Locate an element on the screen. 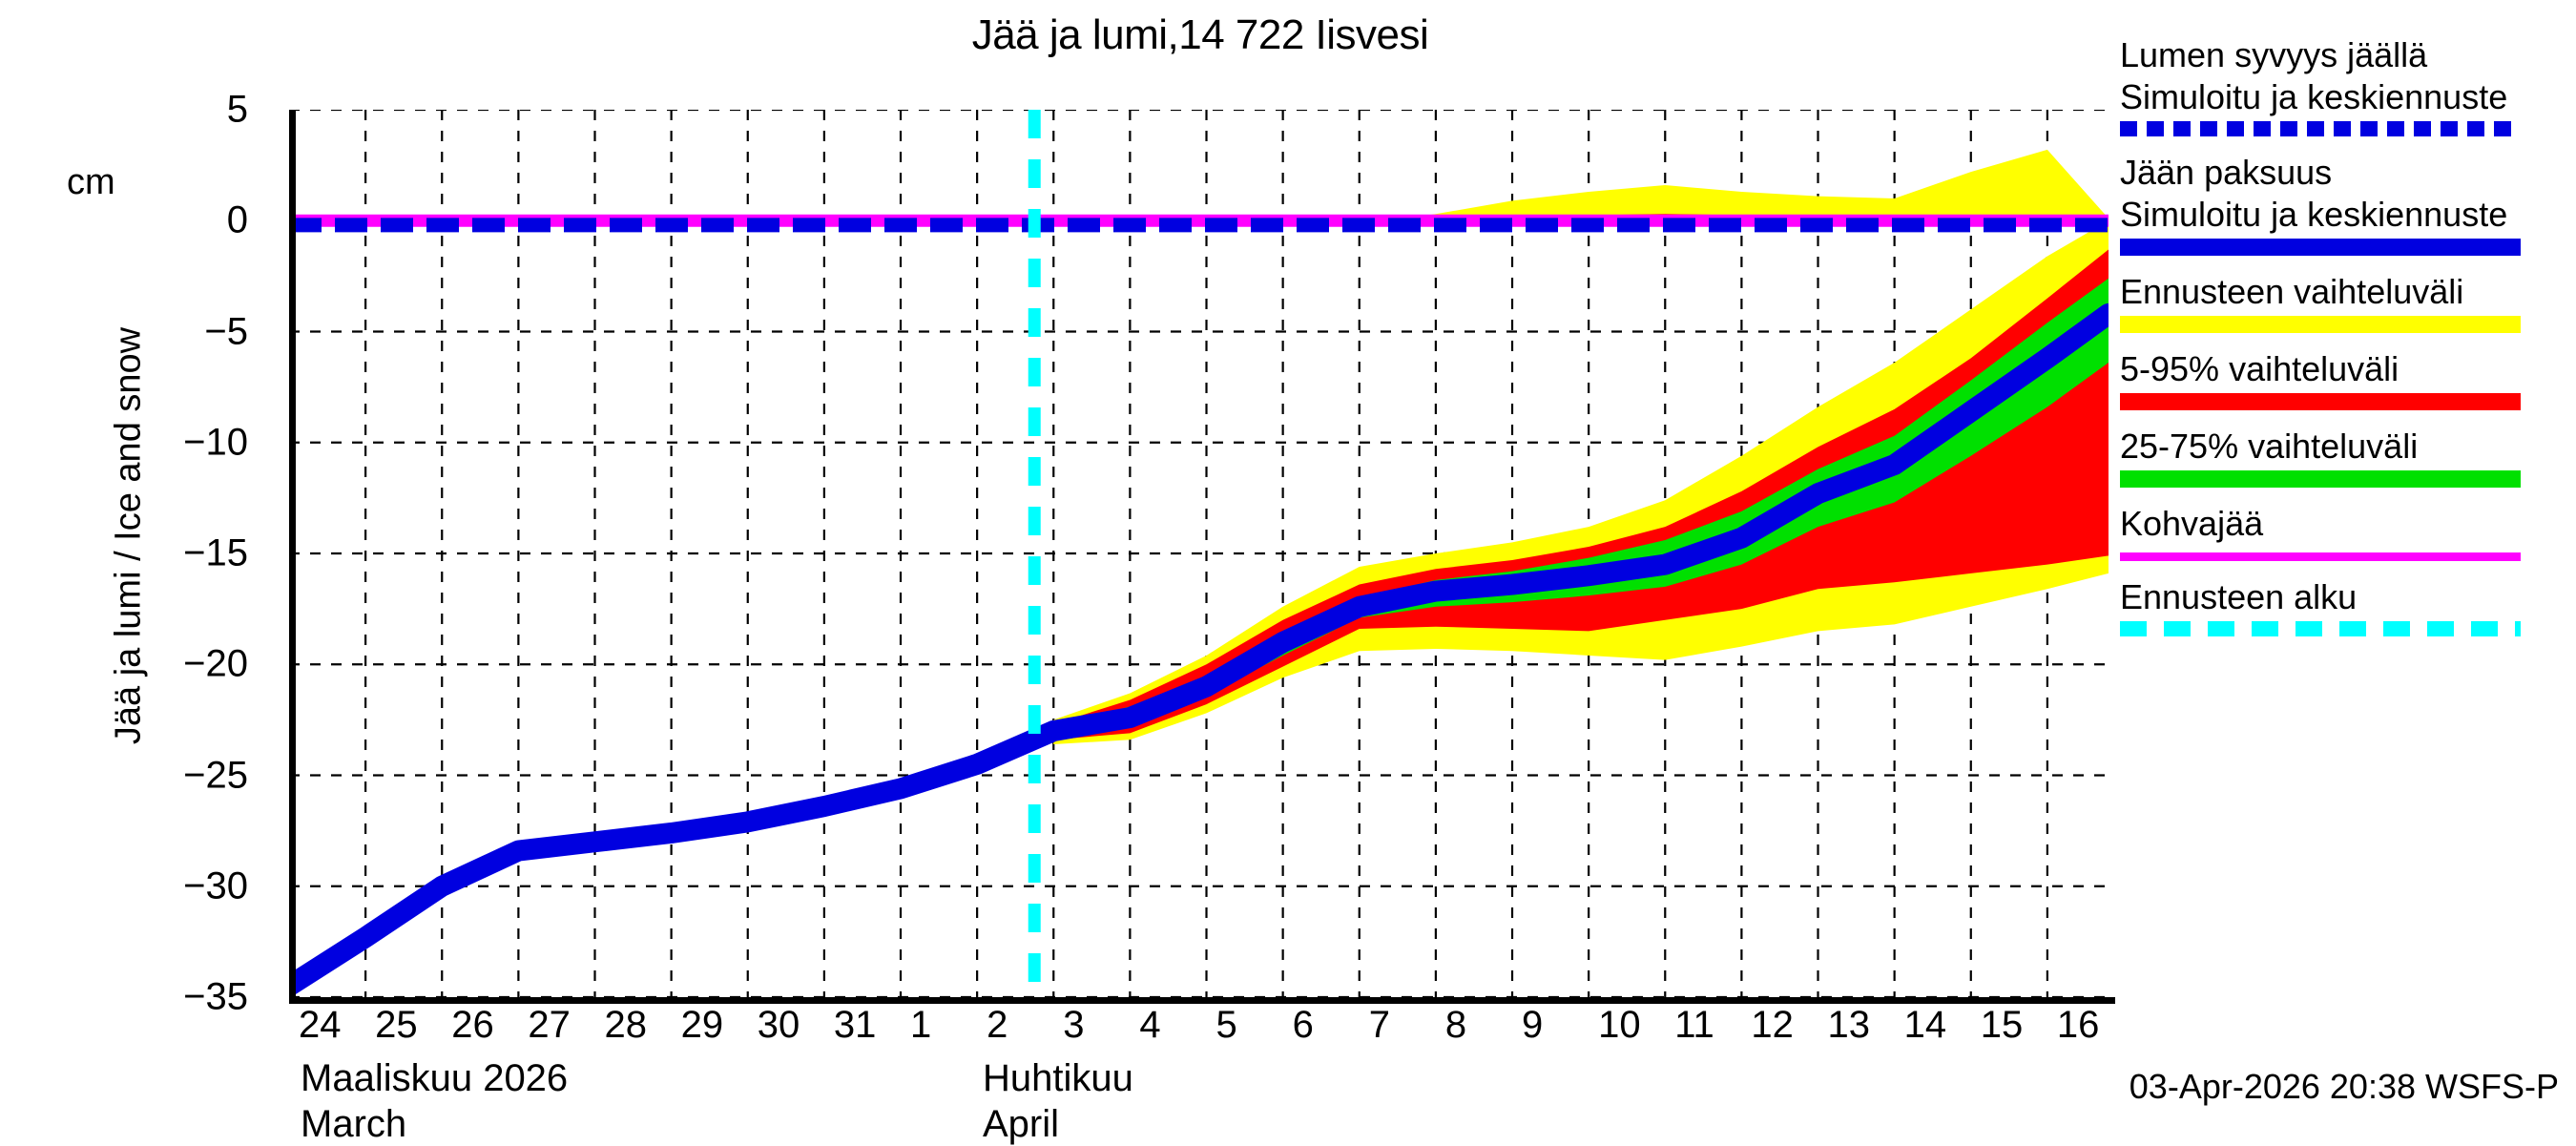  legend-swatch-solid-yellow is located at coordinates (2320, 325).